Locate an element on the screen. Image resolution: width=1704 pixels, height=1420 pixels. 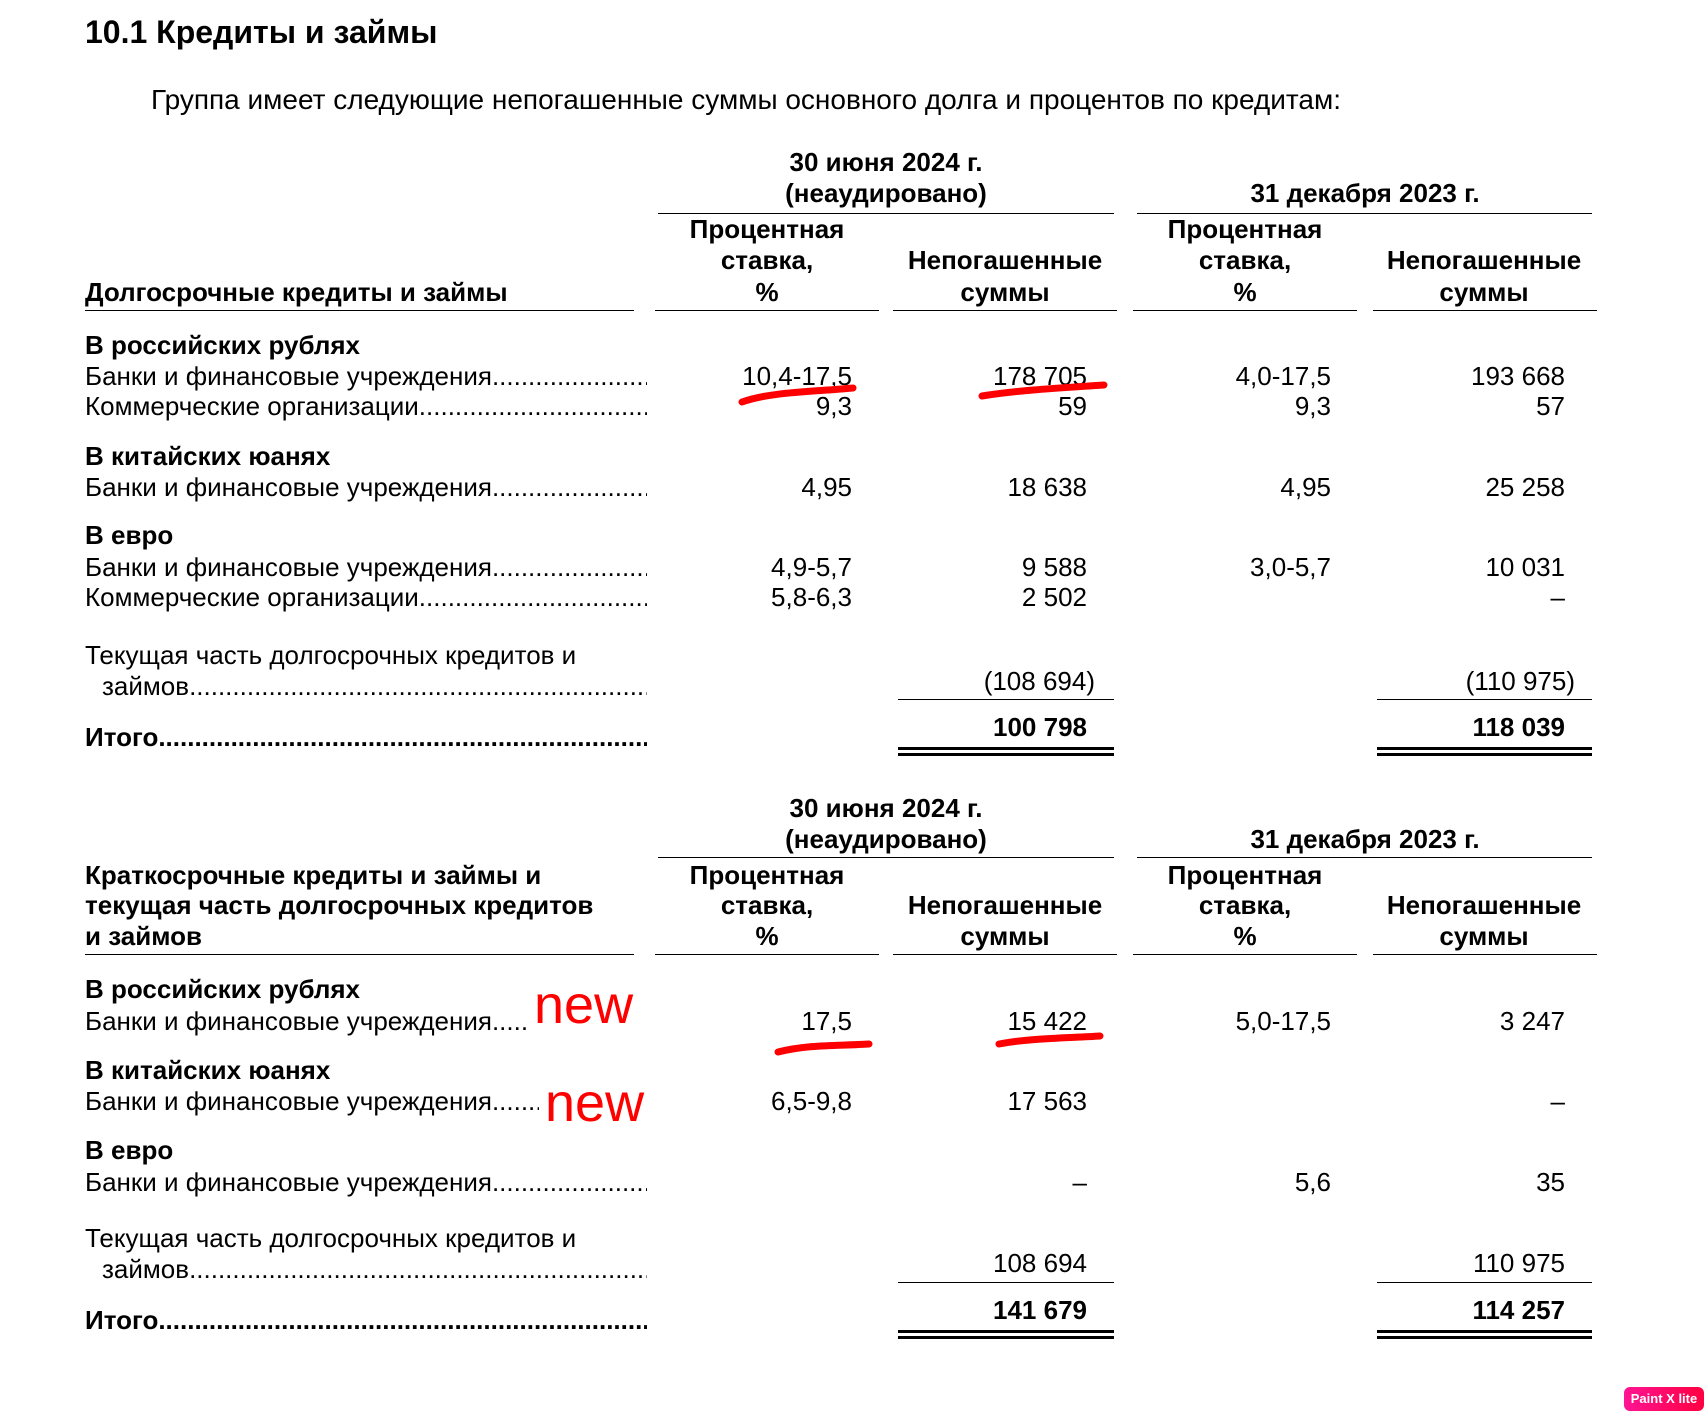
table-title: текущая часть долгосрочных кредитов is located at coordinates (339, 905).